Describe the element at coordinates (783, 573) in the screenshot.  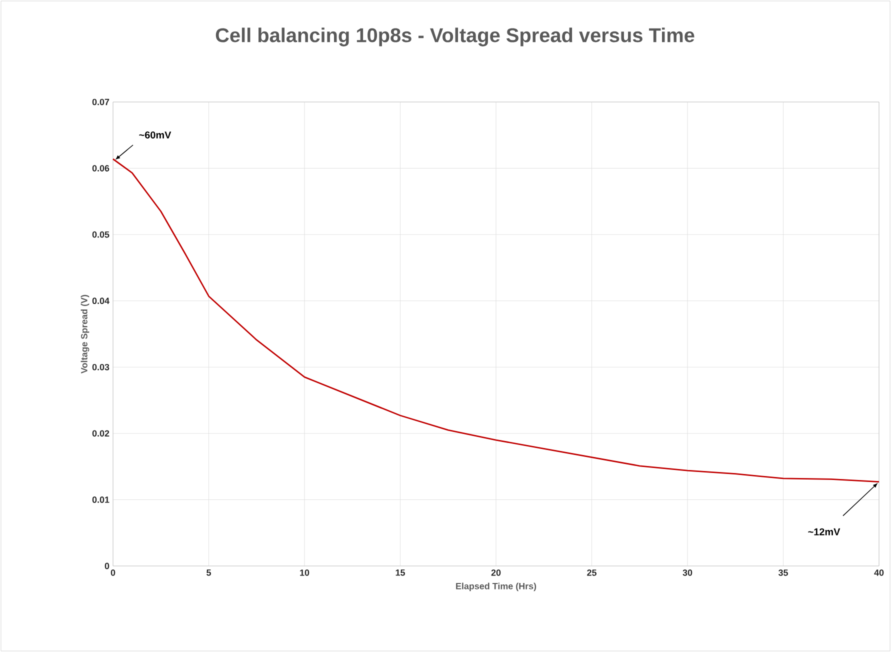
I see `x-tick-label: 35` at that location.